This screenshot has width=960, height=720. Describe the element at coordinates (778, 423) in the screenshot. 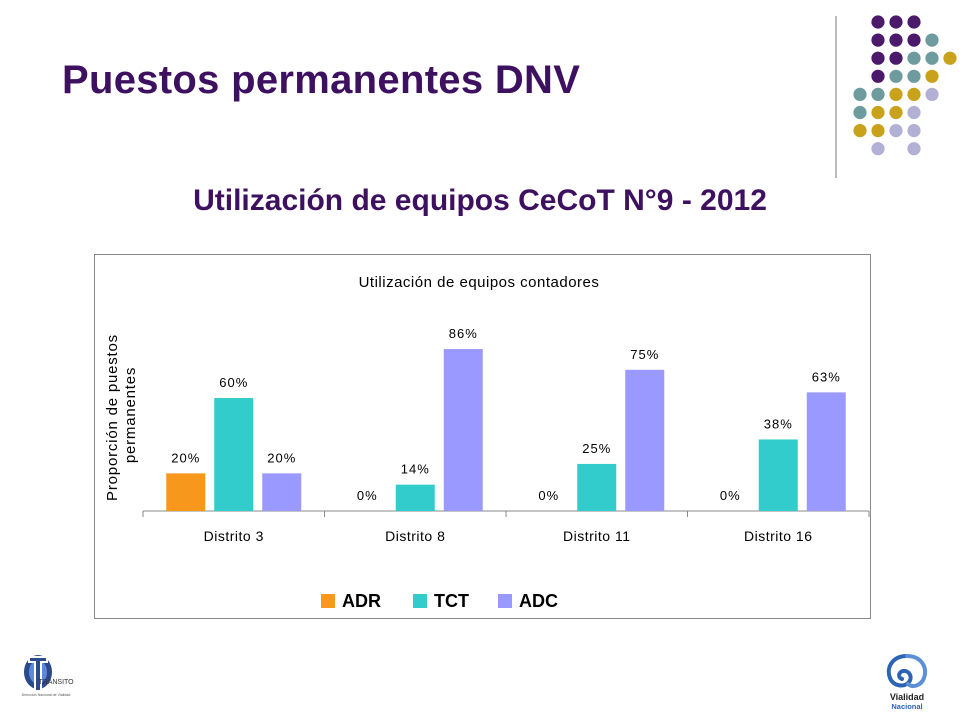

I see `data-label: 38%` at that location.